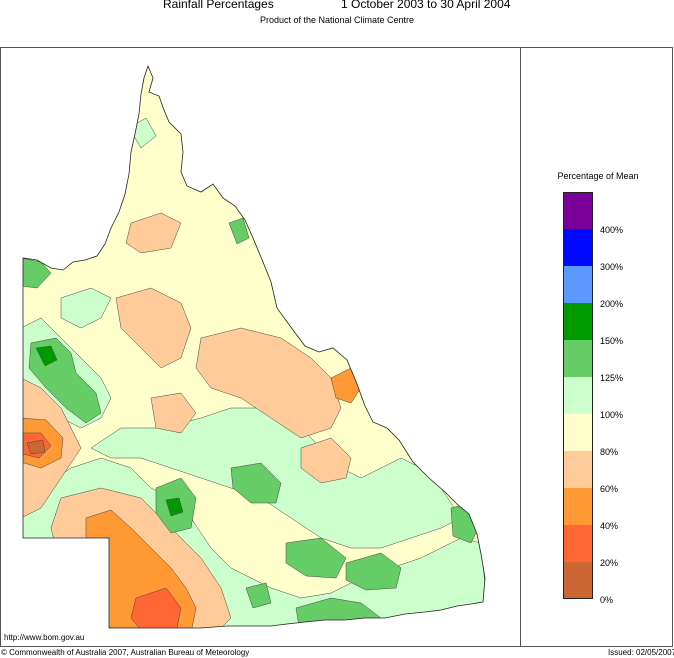  What do you see at coordinates (609, 526) in the screenshot?
I see `legend-tick-label: 40%` at bounding box center [609, 526].